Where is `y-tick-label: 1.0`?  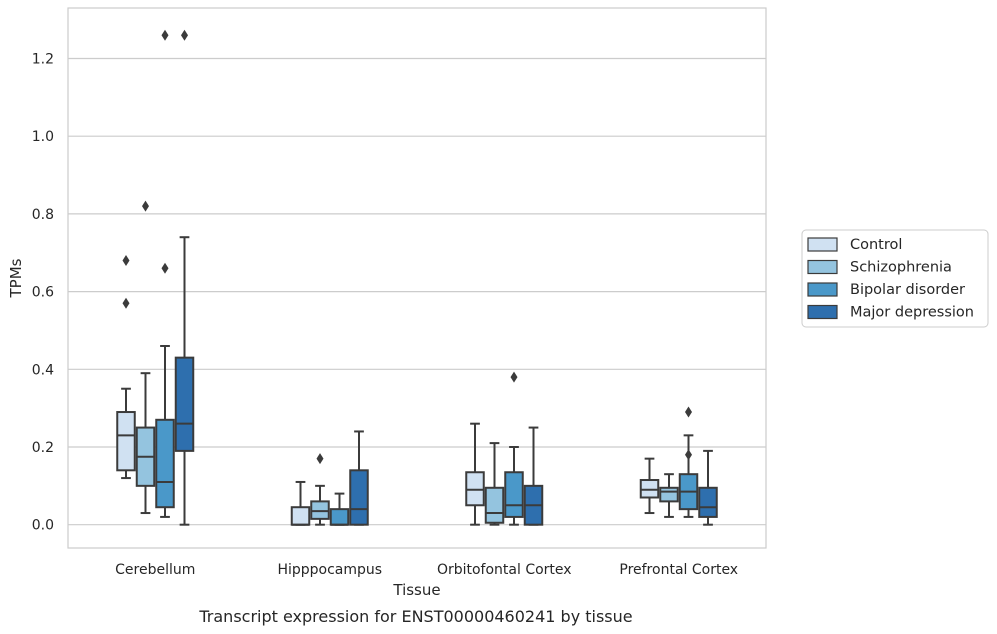
y-tick-label: 1.0 is located at coordinates (43, 137).